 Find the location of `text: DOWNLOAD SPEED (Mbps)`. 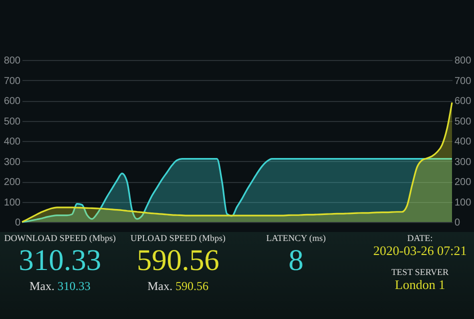

text: DOWNLOAD SPEED (Mbps) is located at coordinates (60, 238).